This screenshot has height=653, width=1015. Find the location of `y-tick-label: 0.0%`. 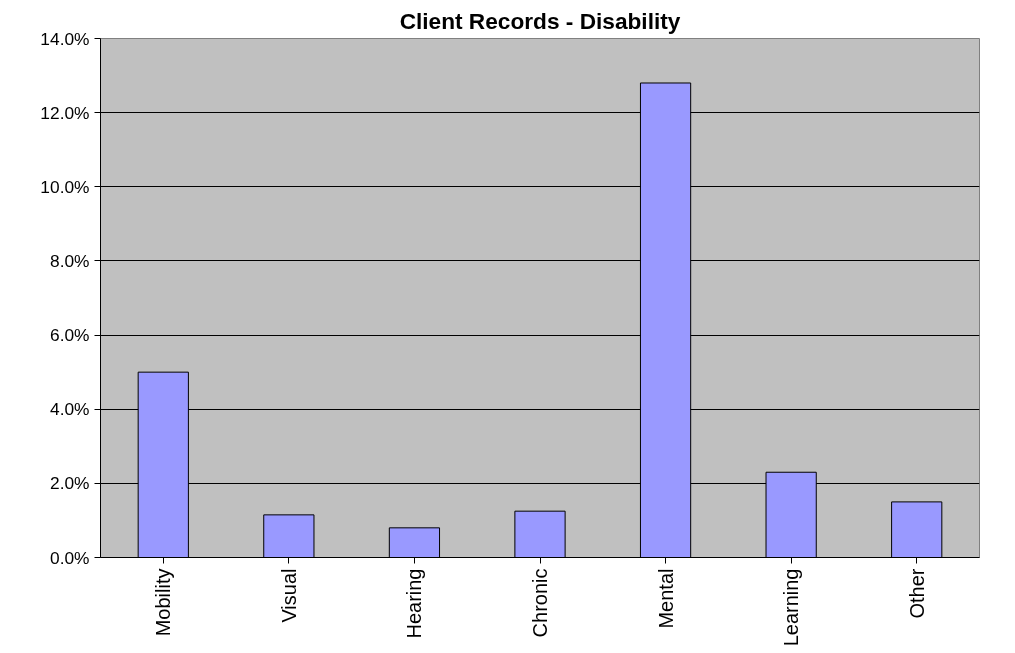

y-tick-label: 0.0% is located at coordinates (70, 557).